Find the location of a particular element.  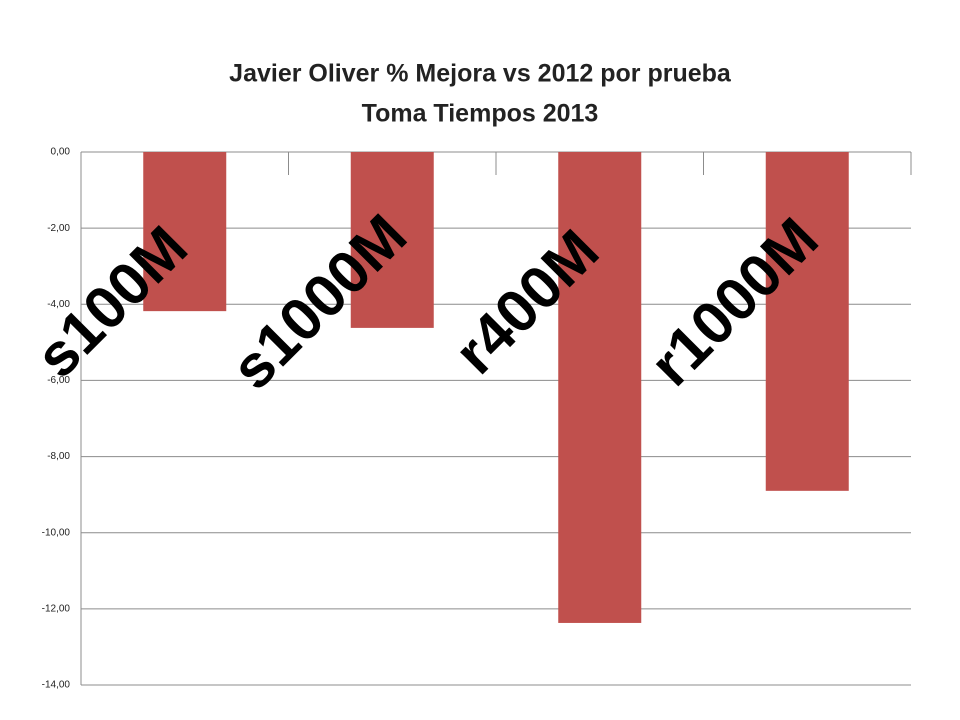

chart-subtitle: Toma Tiempos 2013 is located at coordinates (480, 114).